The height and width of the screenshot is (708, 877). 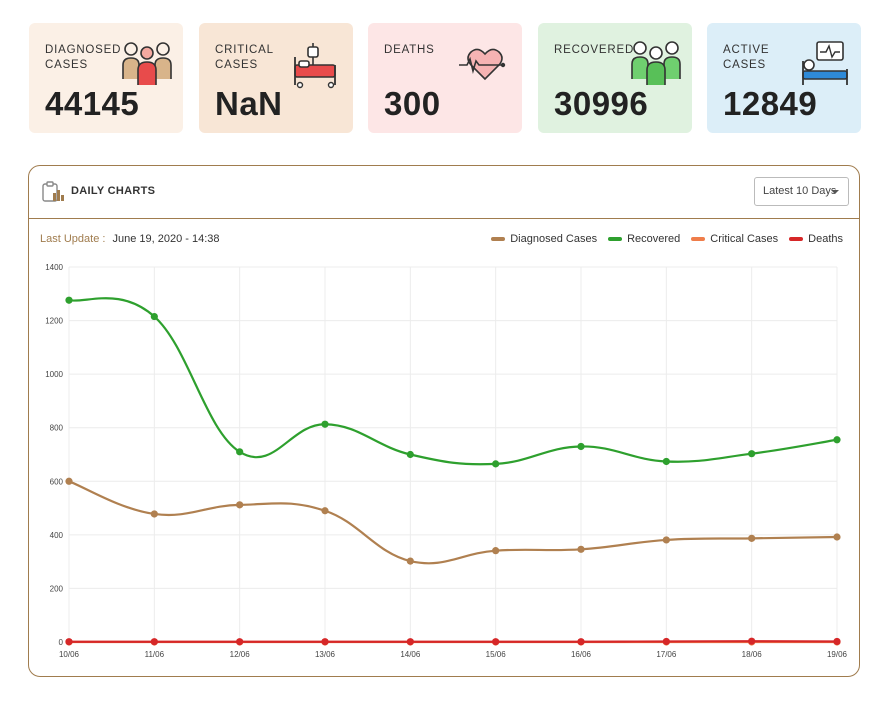 I want to click on legend-item-diagnosed: Diagnosed Cases, so click(x=544, y=239).